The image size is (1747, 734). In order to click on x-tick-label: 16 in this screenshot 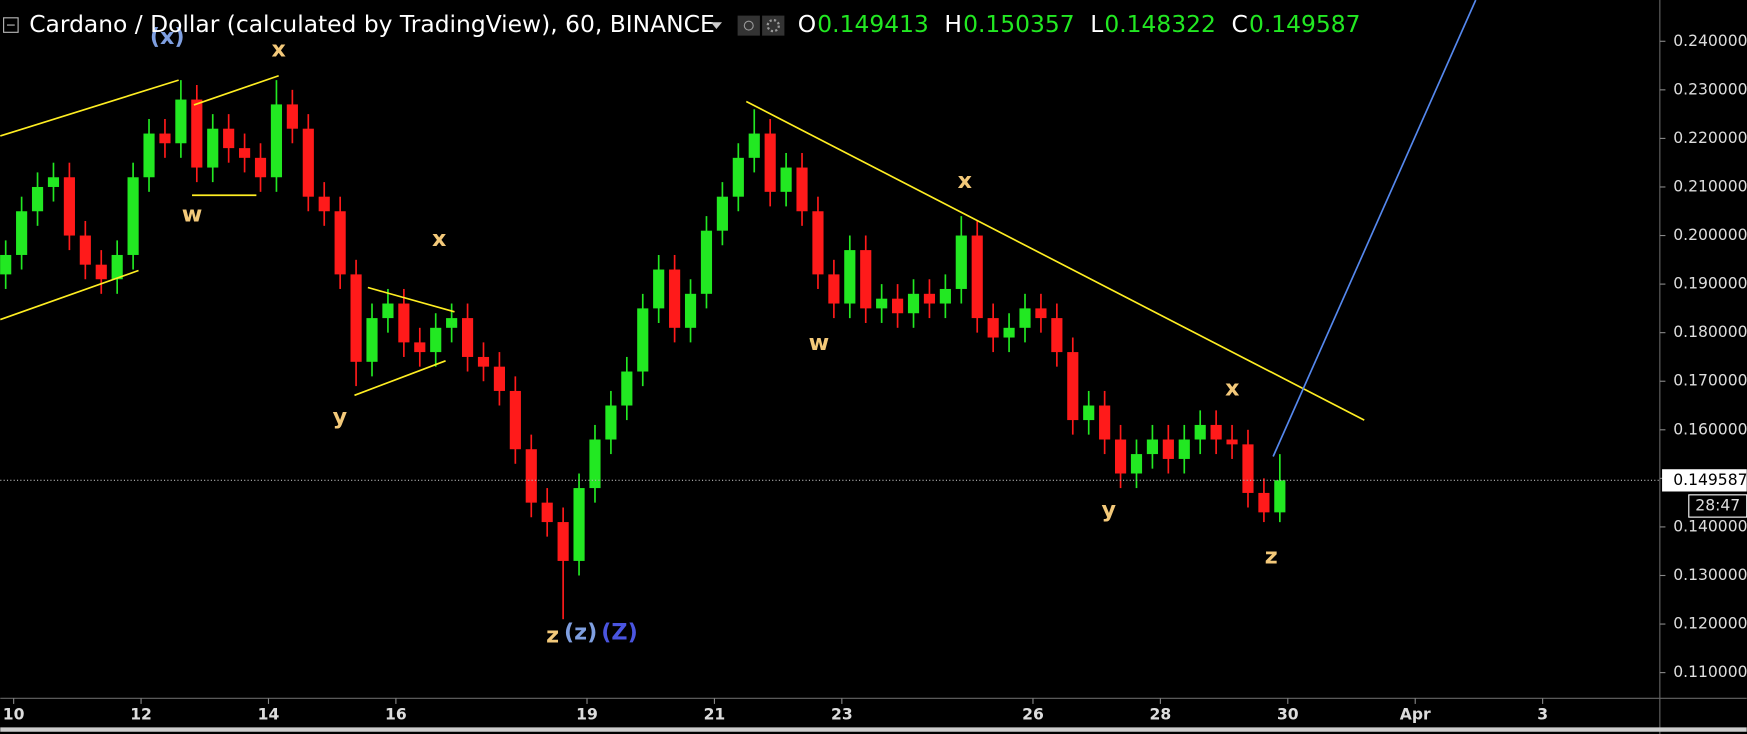, I will do `click(396, 715)`.